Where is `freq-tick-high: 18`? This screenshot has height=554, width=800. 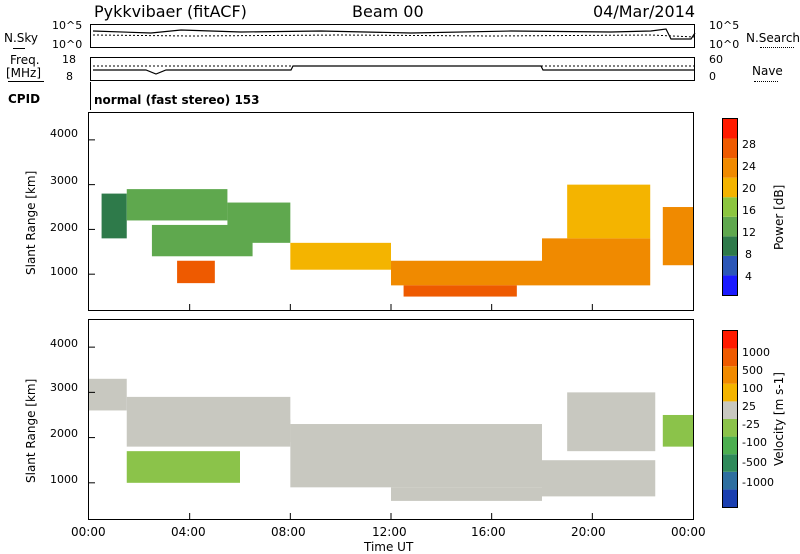 freq-tick-high: 18 is located at coordinates (69, 59).